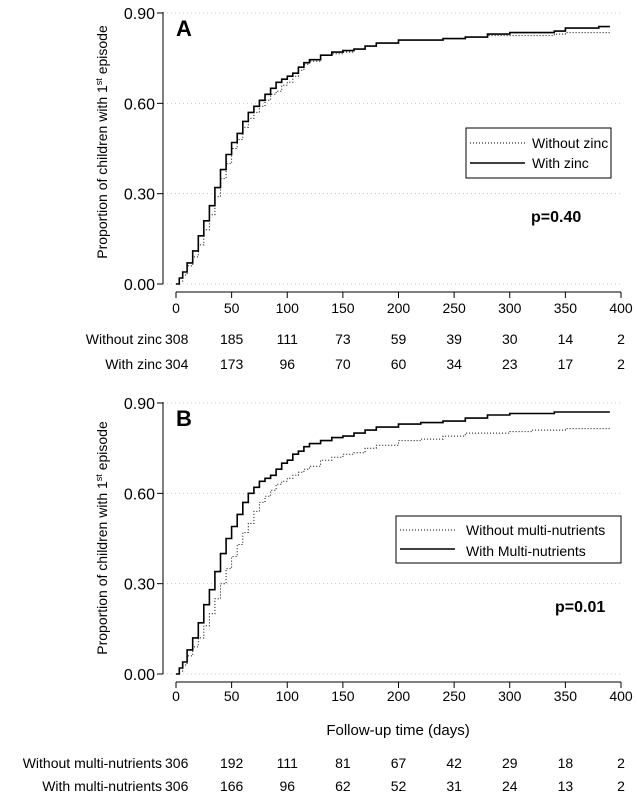  I want to click on panel-b-y-tick-label: 0.90, so click(139, 404).